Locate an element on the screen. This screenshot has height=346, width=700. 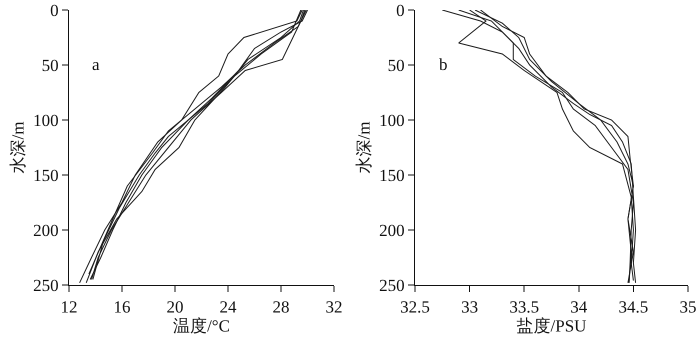
annotation: a is located at coordinates (96, 64).